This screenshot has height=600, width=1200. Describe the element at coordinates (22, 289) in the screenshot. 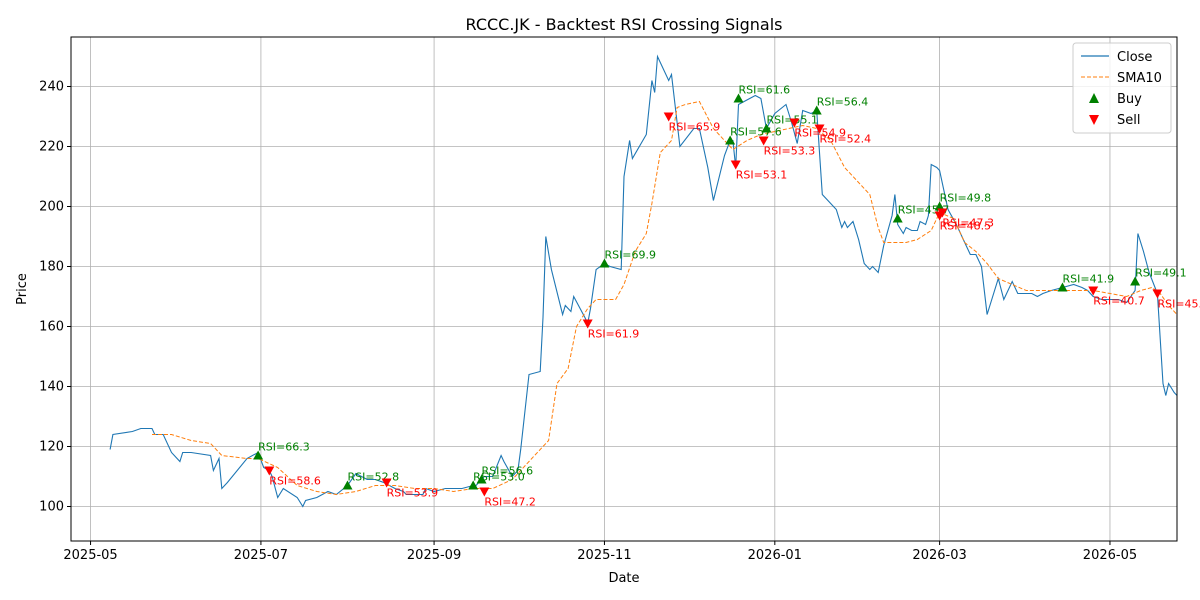

I see `y-axis-label: Price` at that location.